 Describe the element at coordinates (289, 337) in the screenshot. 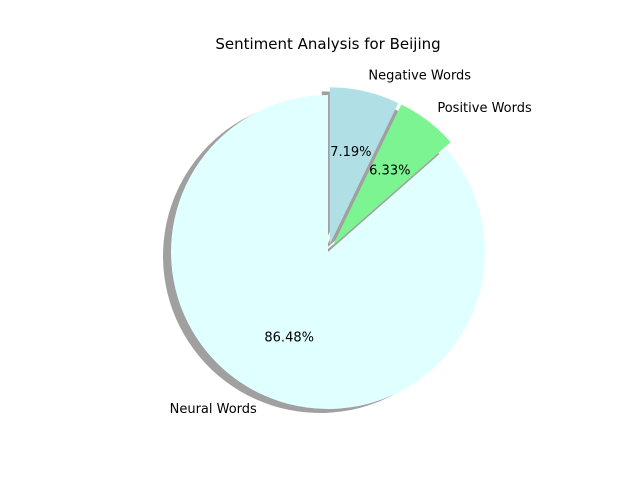

I see `slice-pct-neural-words: 86.48%` at that location.